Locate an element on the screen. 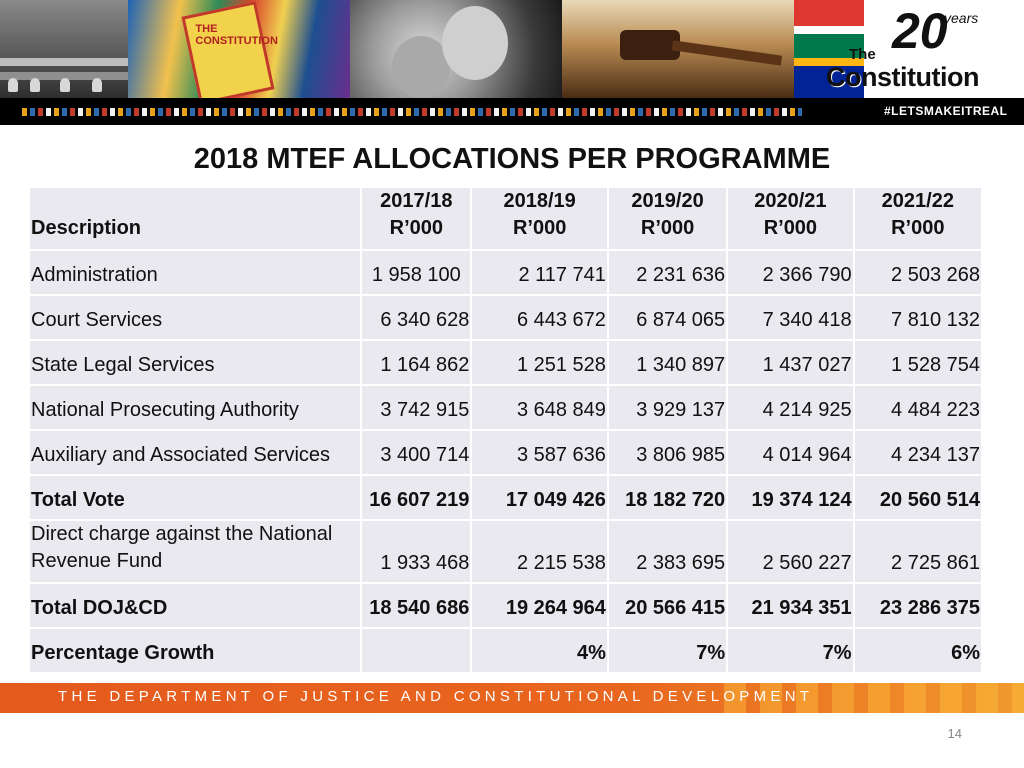 The width and height of the screenshot is (1024, 768). decorative-dot-strip is located at coordinates (412, 112).